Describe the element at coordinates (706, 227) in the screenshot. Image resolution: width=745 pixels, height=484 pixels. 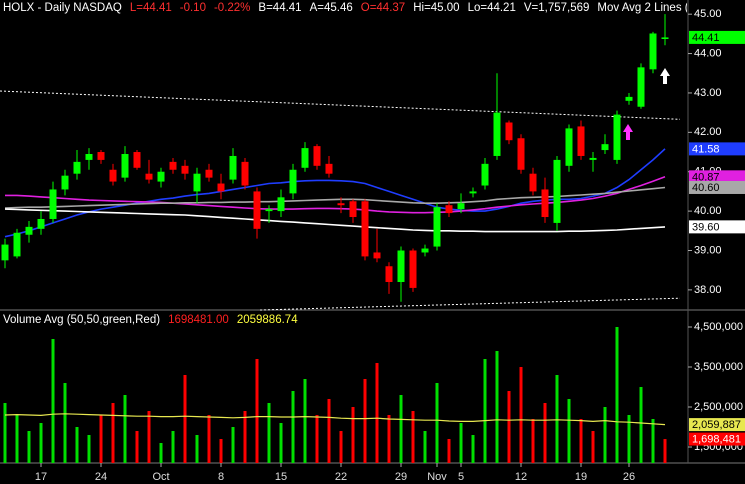
I see `value-tag-label: 39.60` at that location.